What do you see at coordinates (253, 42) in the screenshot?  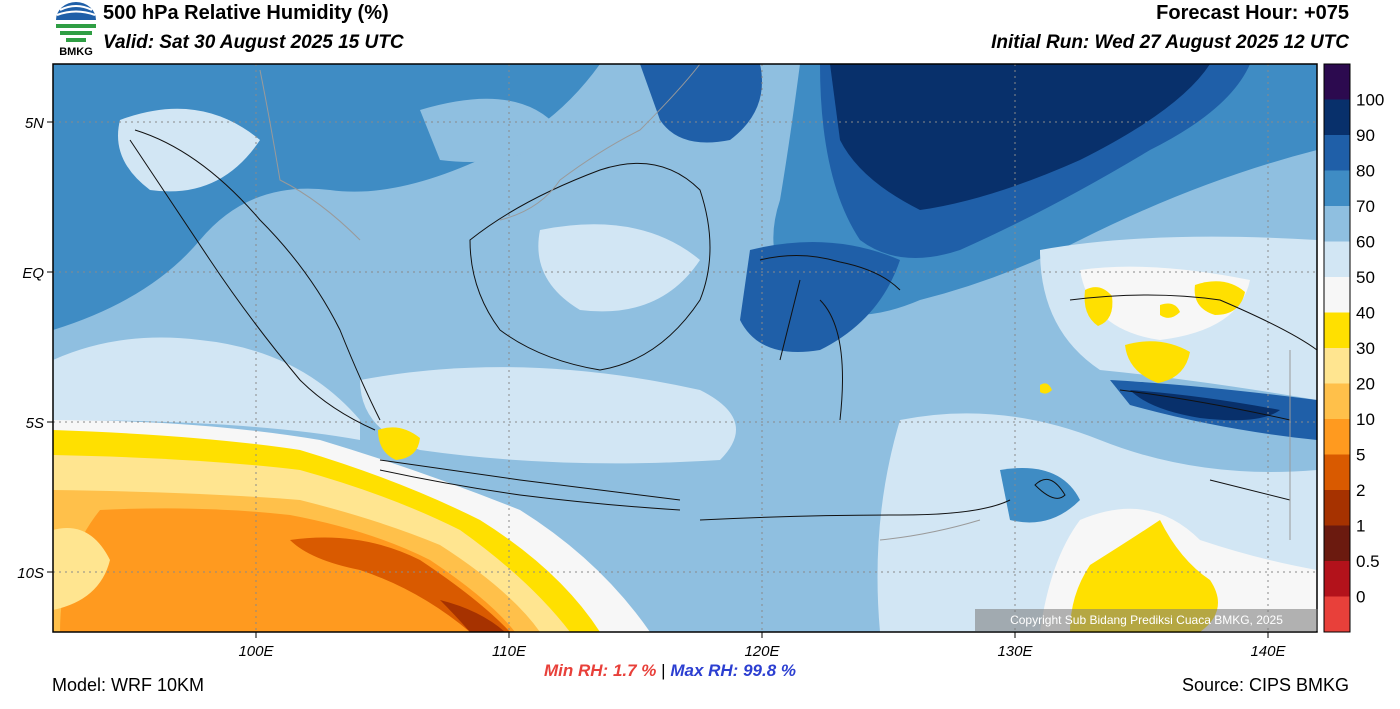 I see `valid-time: Valid: Sat 30 August 2025 15 UTC` at bounding box center [253, 42].